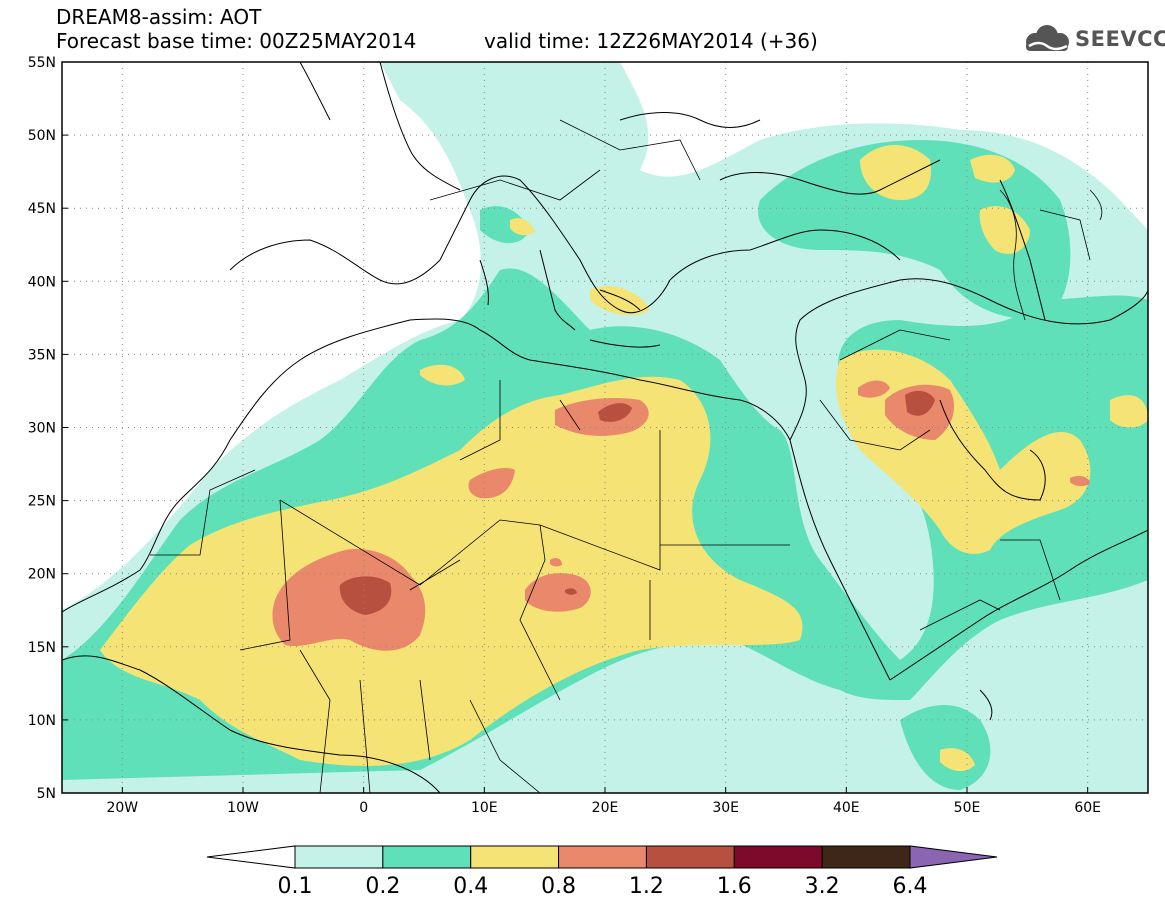 The image size is (1165, 905). I want to click on lon-label-20E: 20E, so click(605, 808).